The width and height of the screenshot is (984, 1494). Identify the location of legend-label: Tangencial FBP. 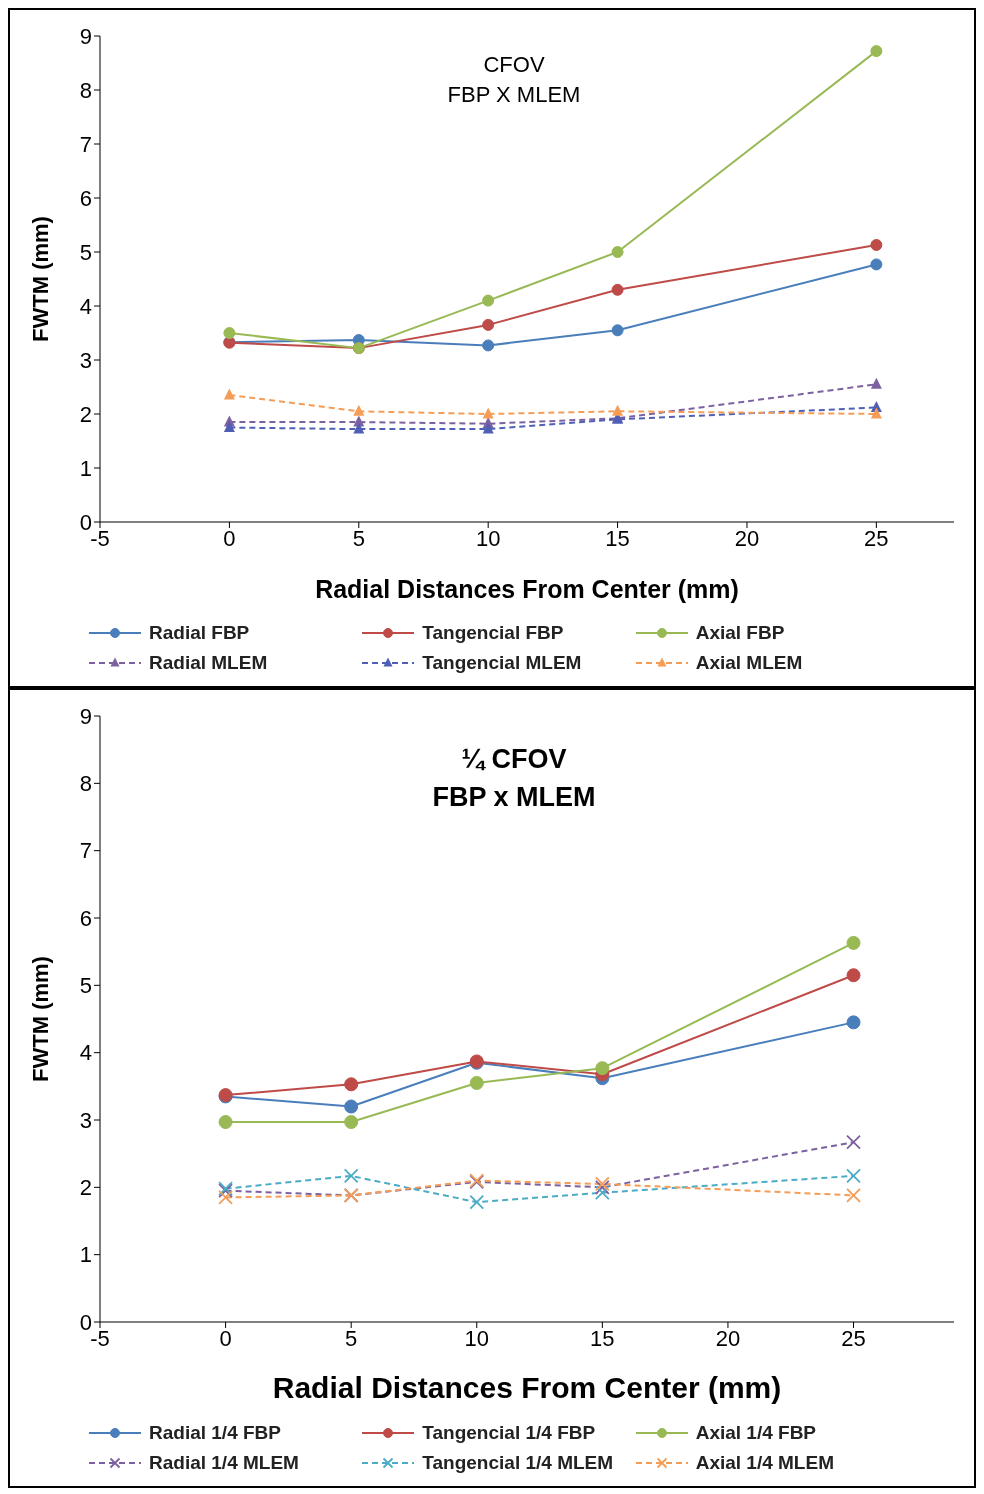
(493, 633).